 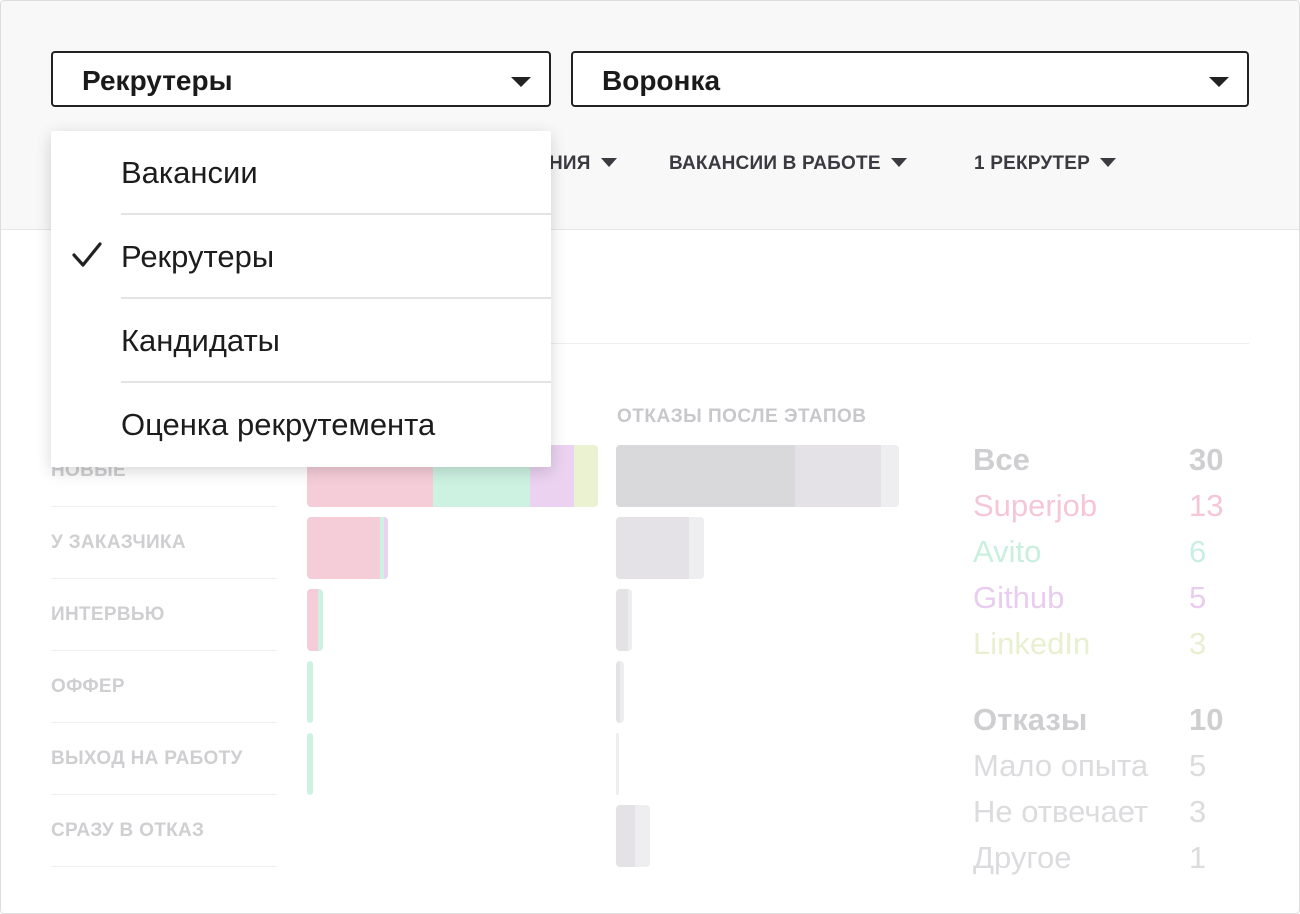 I want to click on report-view-select: Воронка, so click(x=910, y=79).